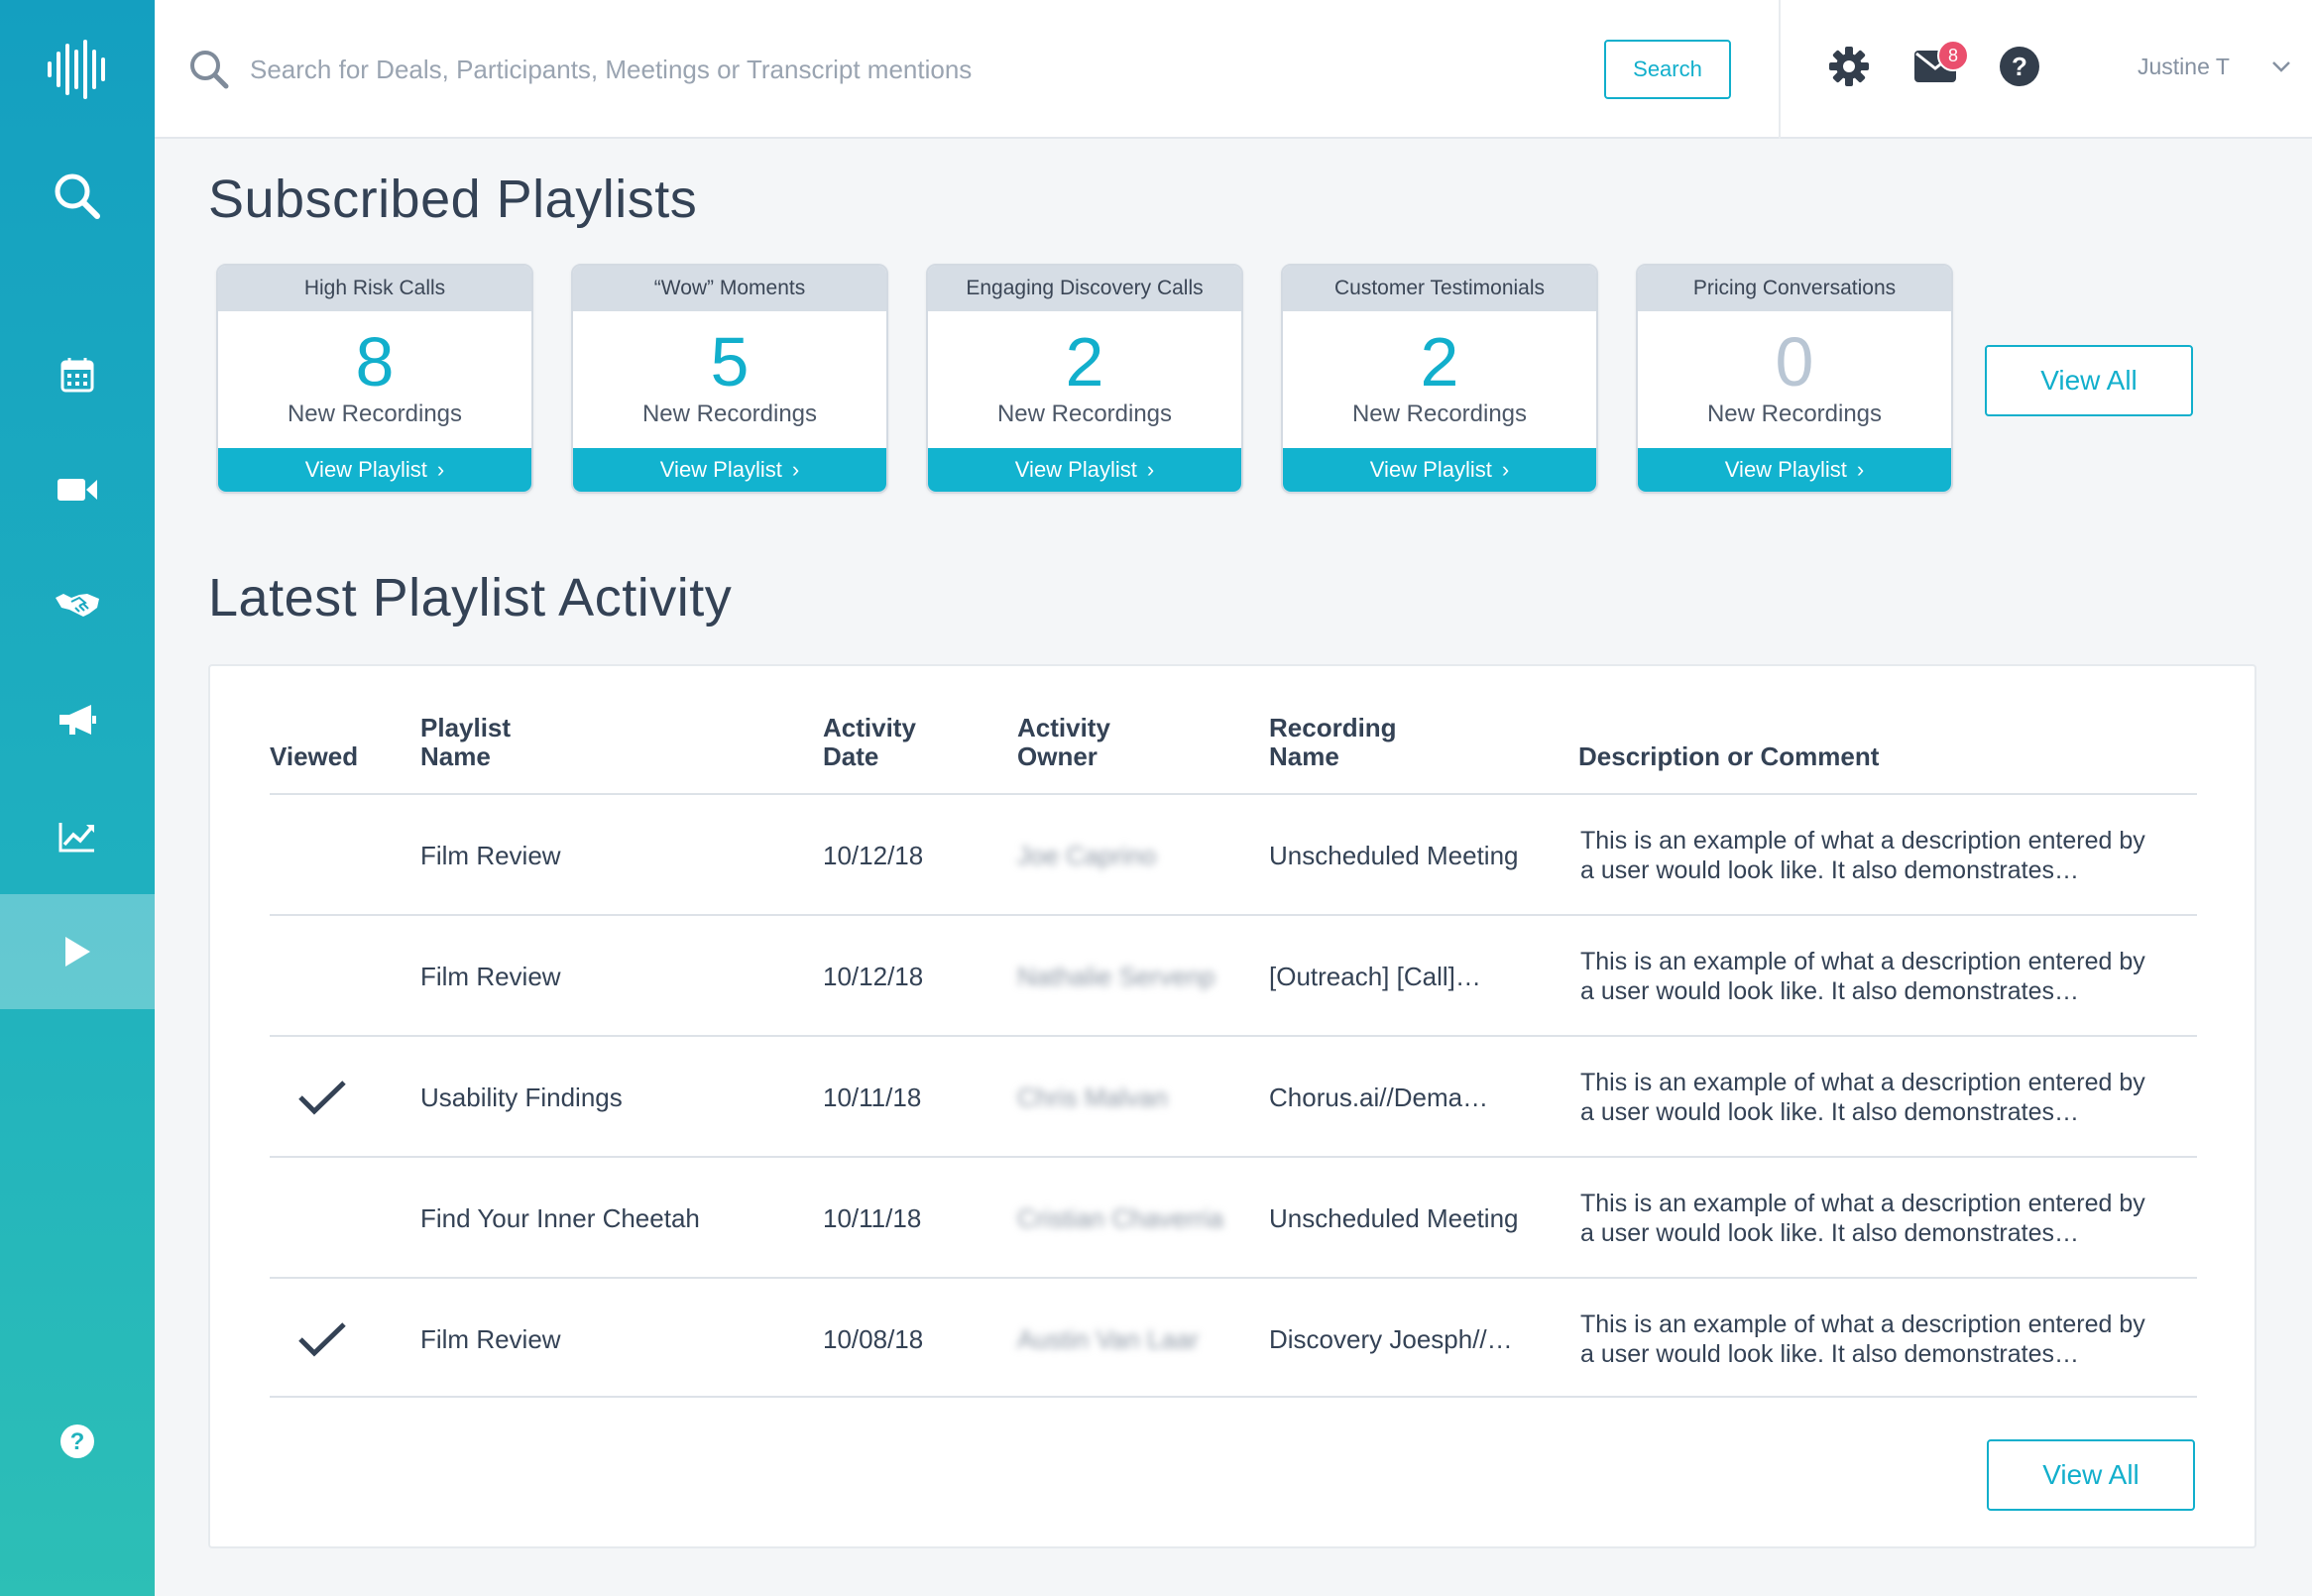 The height and width of the screenshot is (1596, 2312). Describe the element at coordinates (77, 197) in the screenshot. I see `sidebar-item-search` at that location.